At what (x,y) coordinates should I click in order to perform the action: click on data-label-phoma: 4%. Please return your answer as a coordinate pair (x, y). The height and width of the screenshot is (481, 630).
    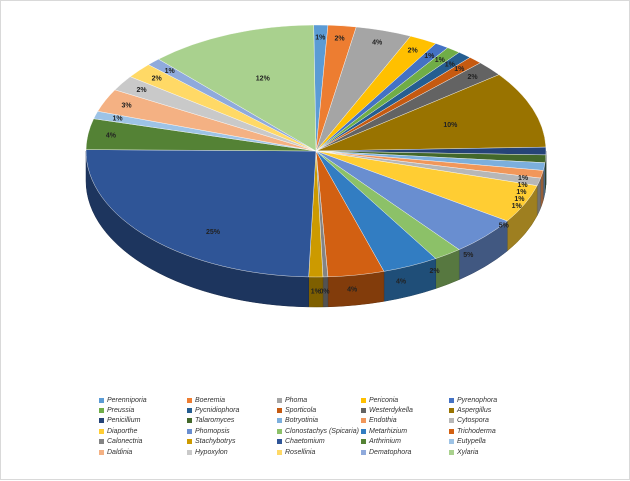
    Looking at the image, I should click on (377, 43).